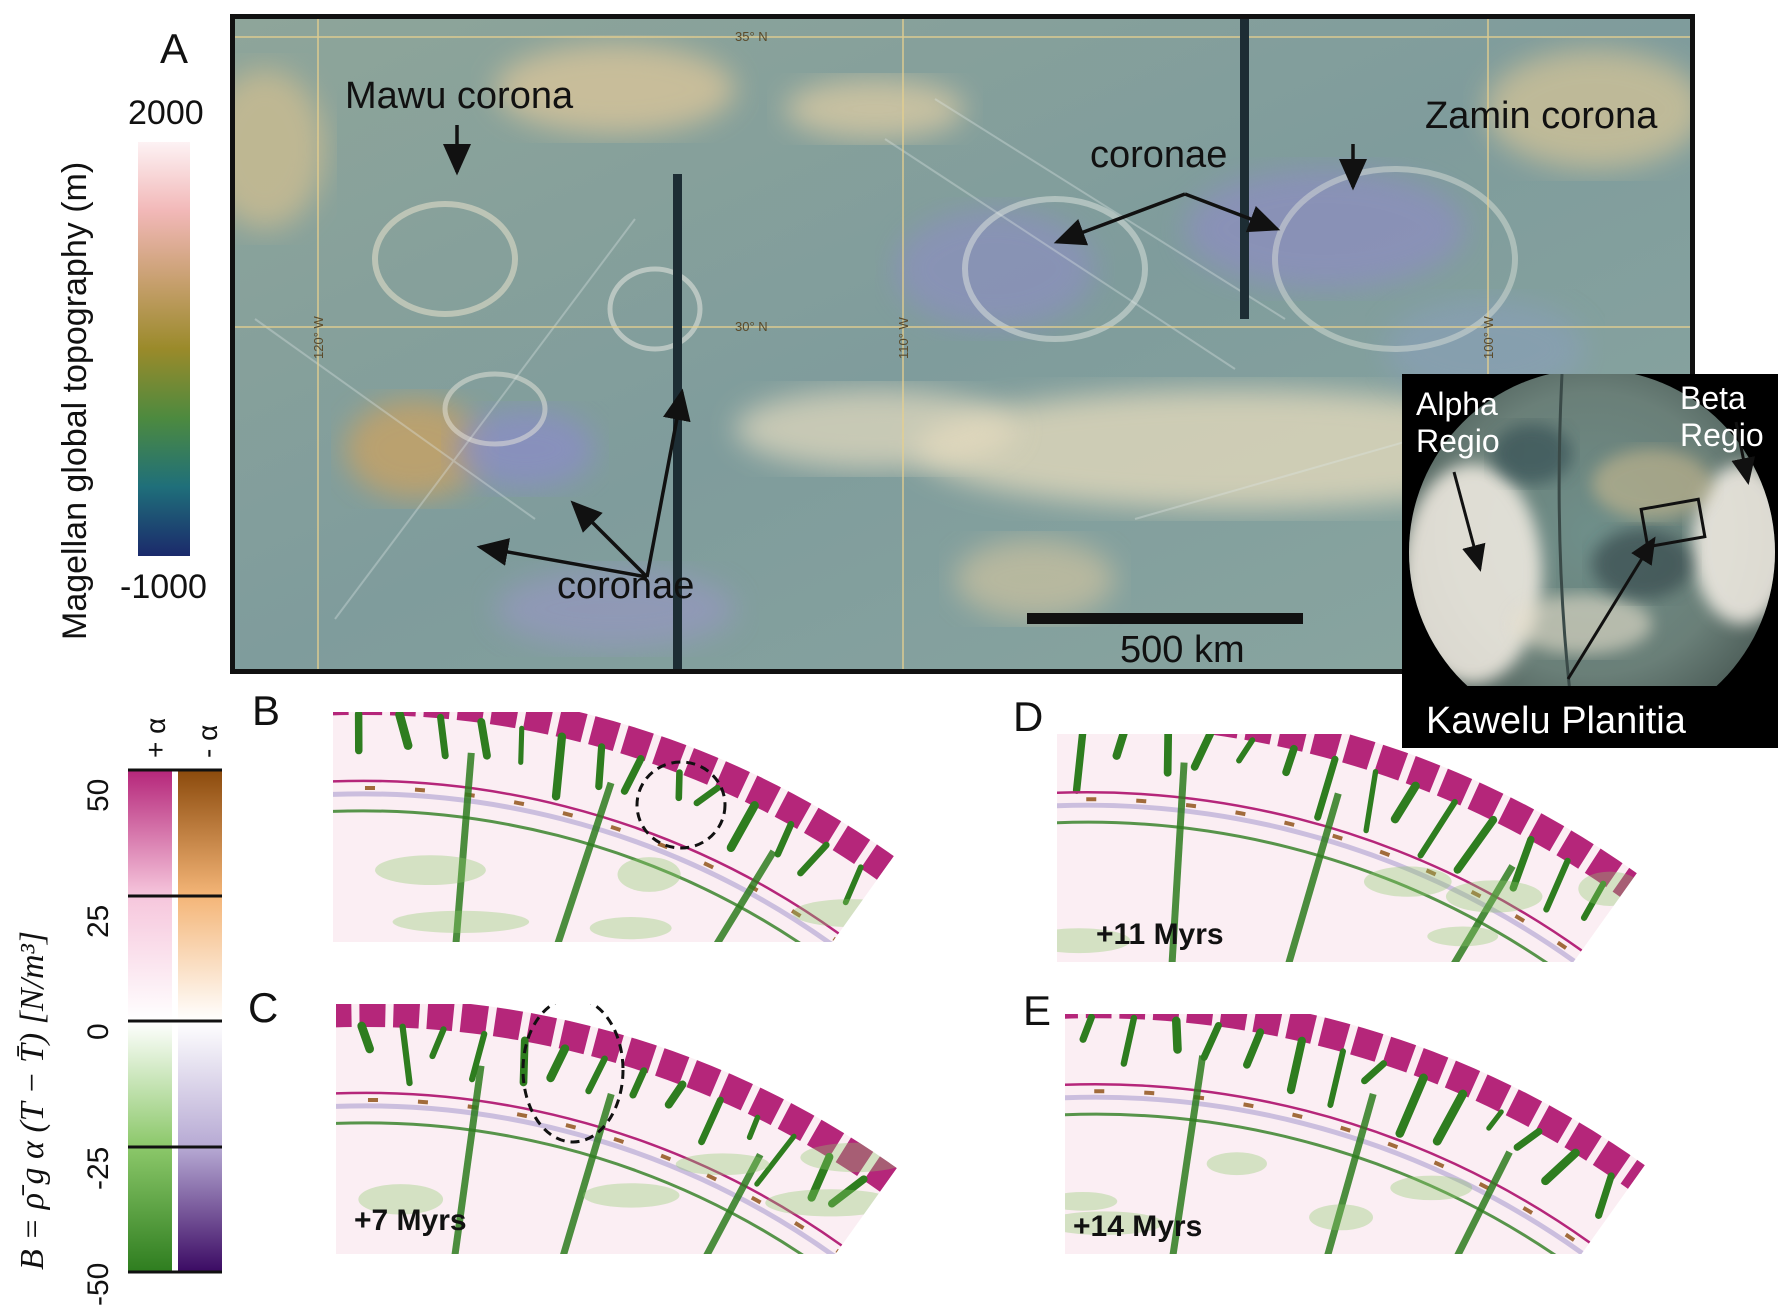  What do you see at coordinates (410, 1220) in the screenshot?
I see `time-label-c: +7 Myrs` at bounding box center [410, 1220].